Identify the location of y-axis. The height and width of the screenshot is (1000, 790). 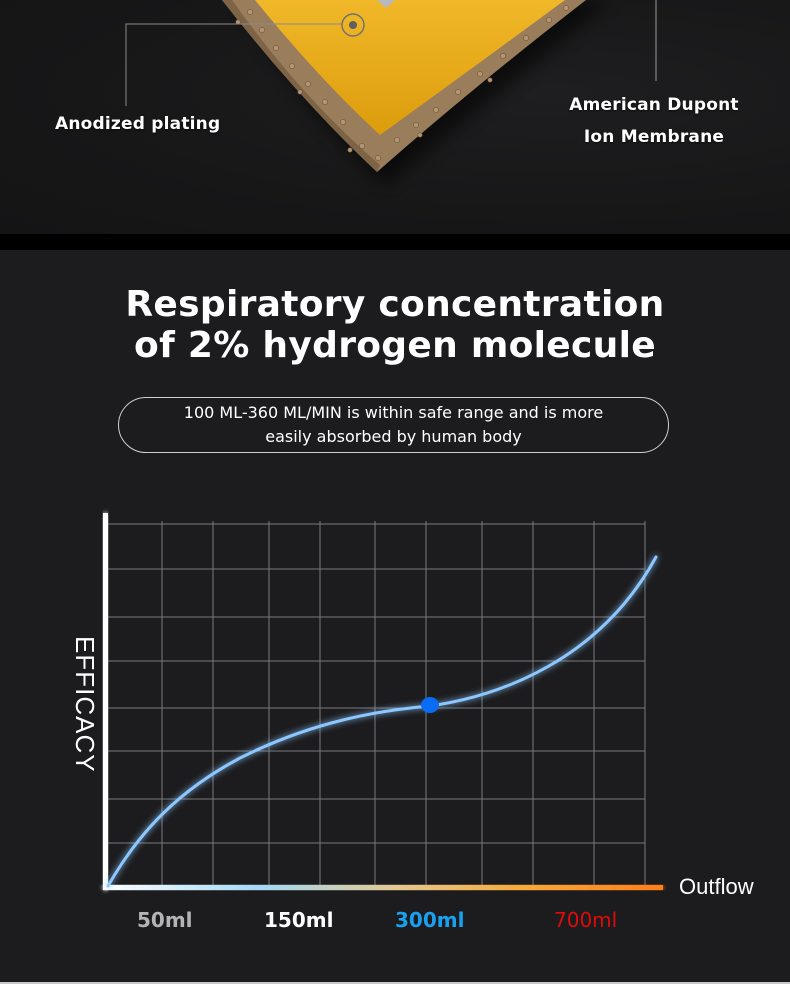
(105, 701).